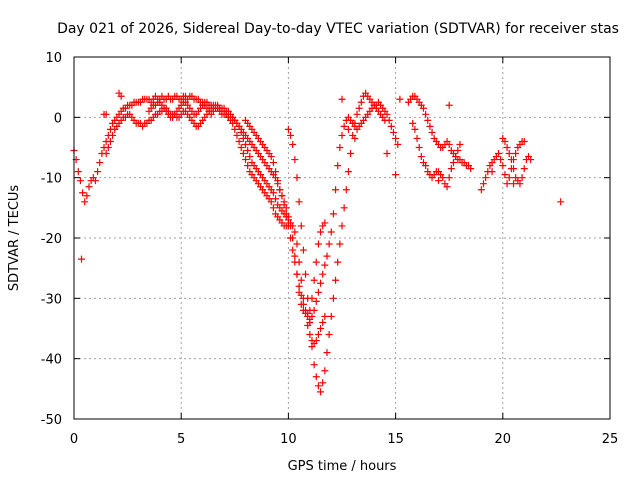 This screenshot has width=640, height=480. I want to click on series-track-h, so click(502, 165).